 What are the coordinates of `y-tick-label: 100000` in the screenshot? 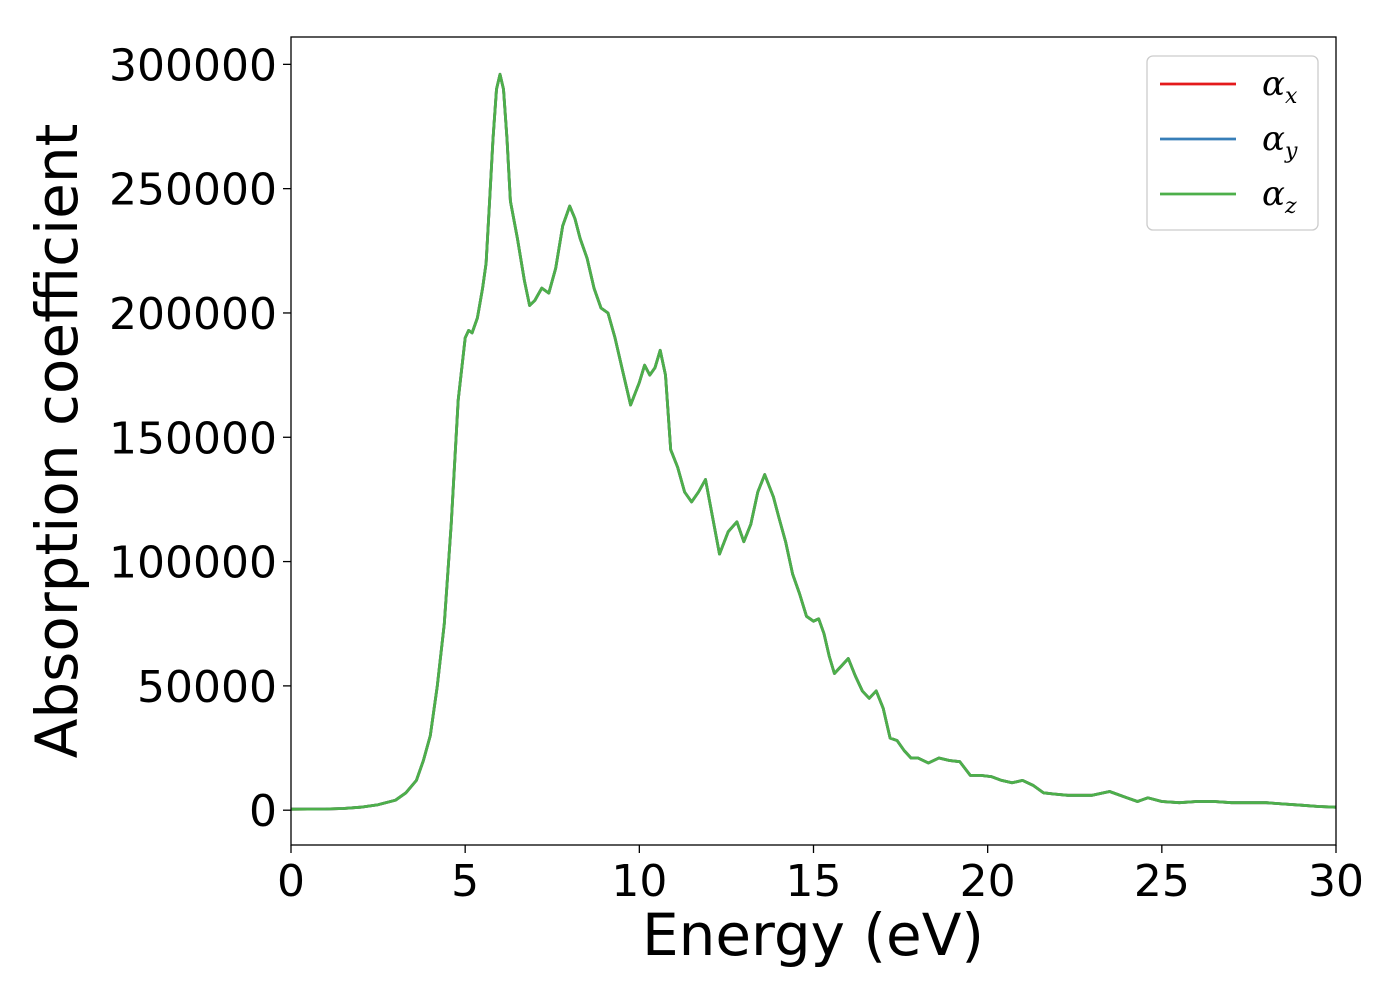 It's located at (193, 563).